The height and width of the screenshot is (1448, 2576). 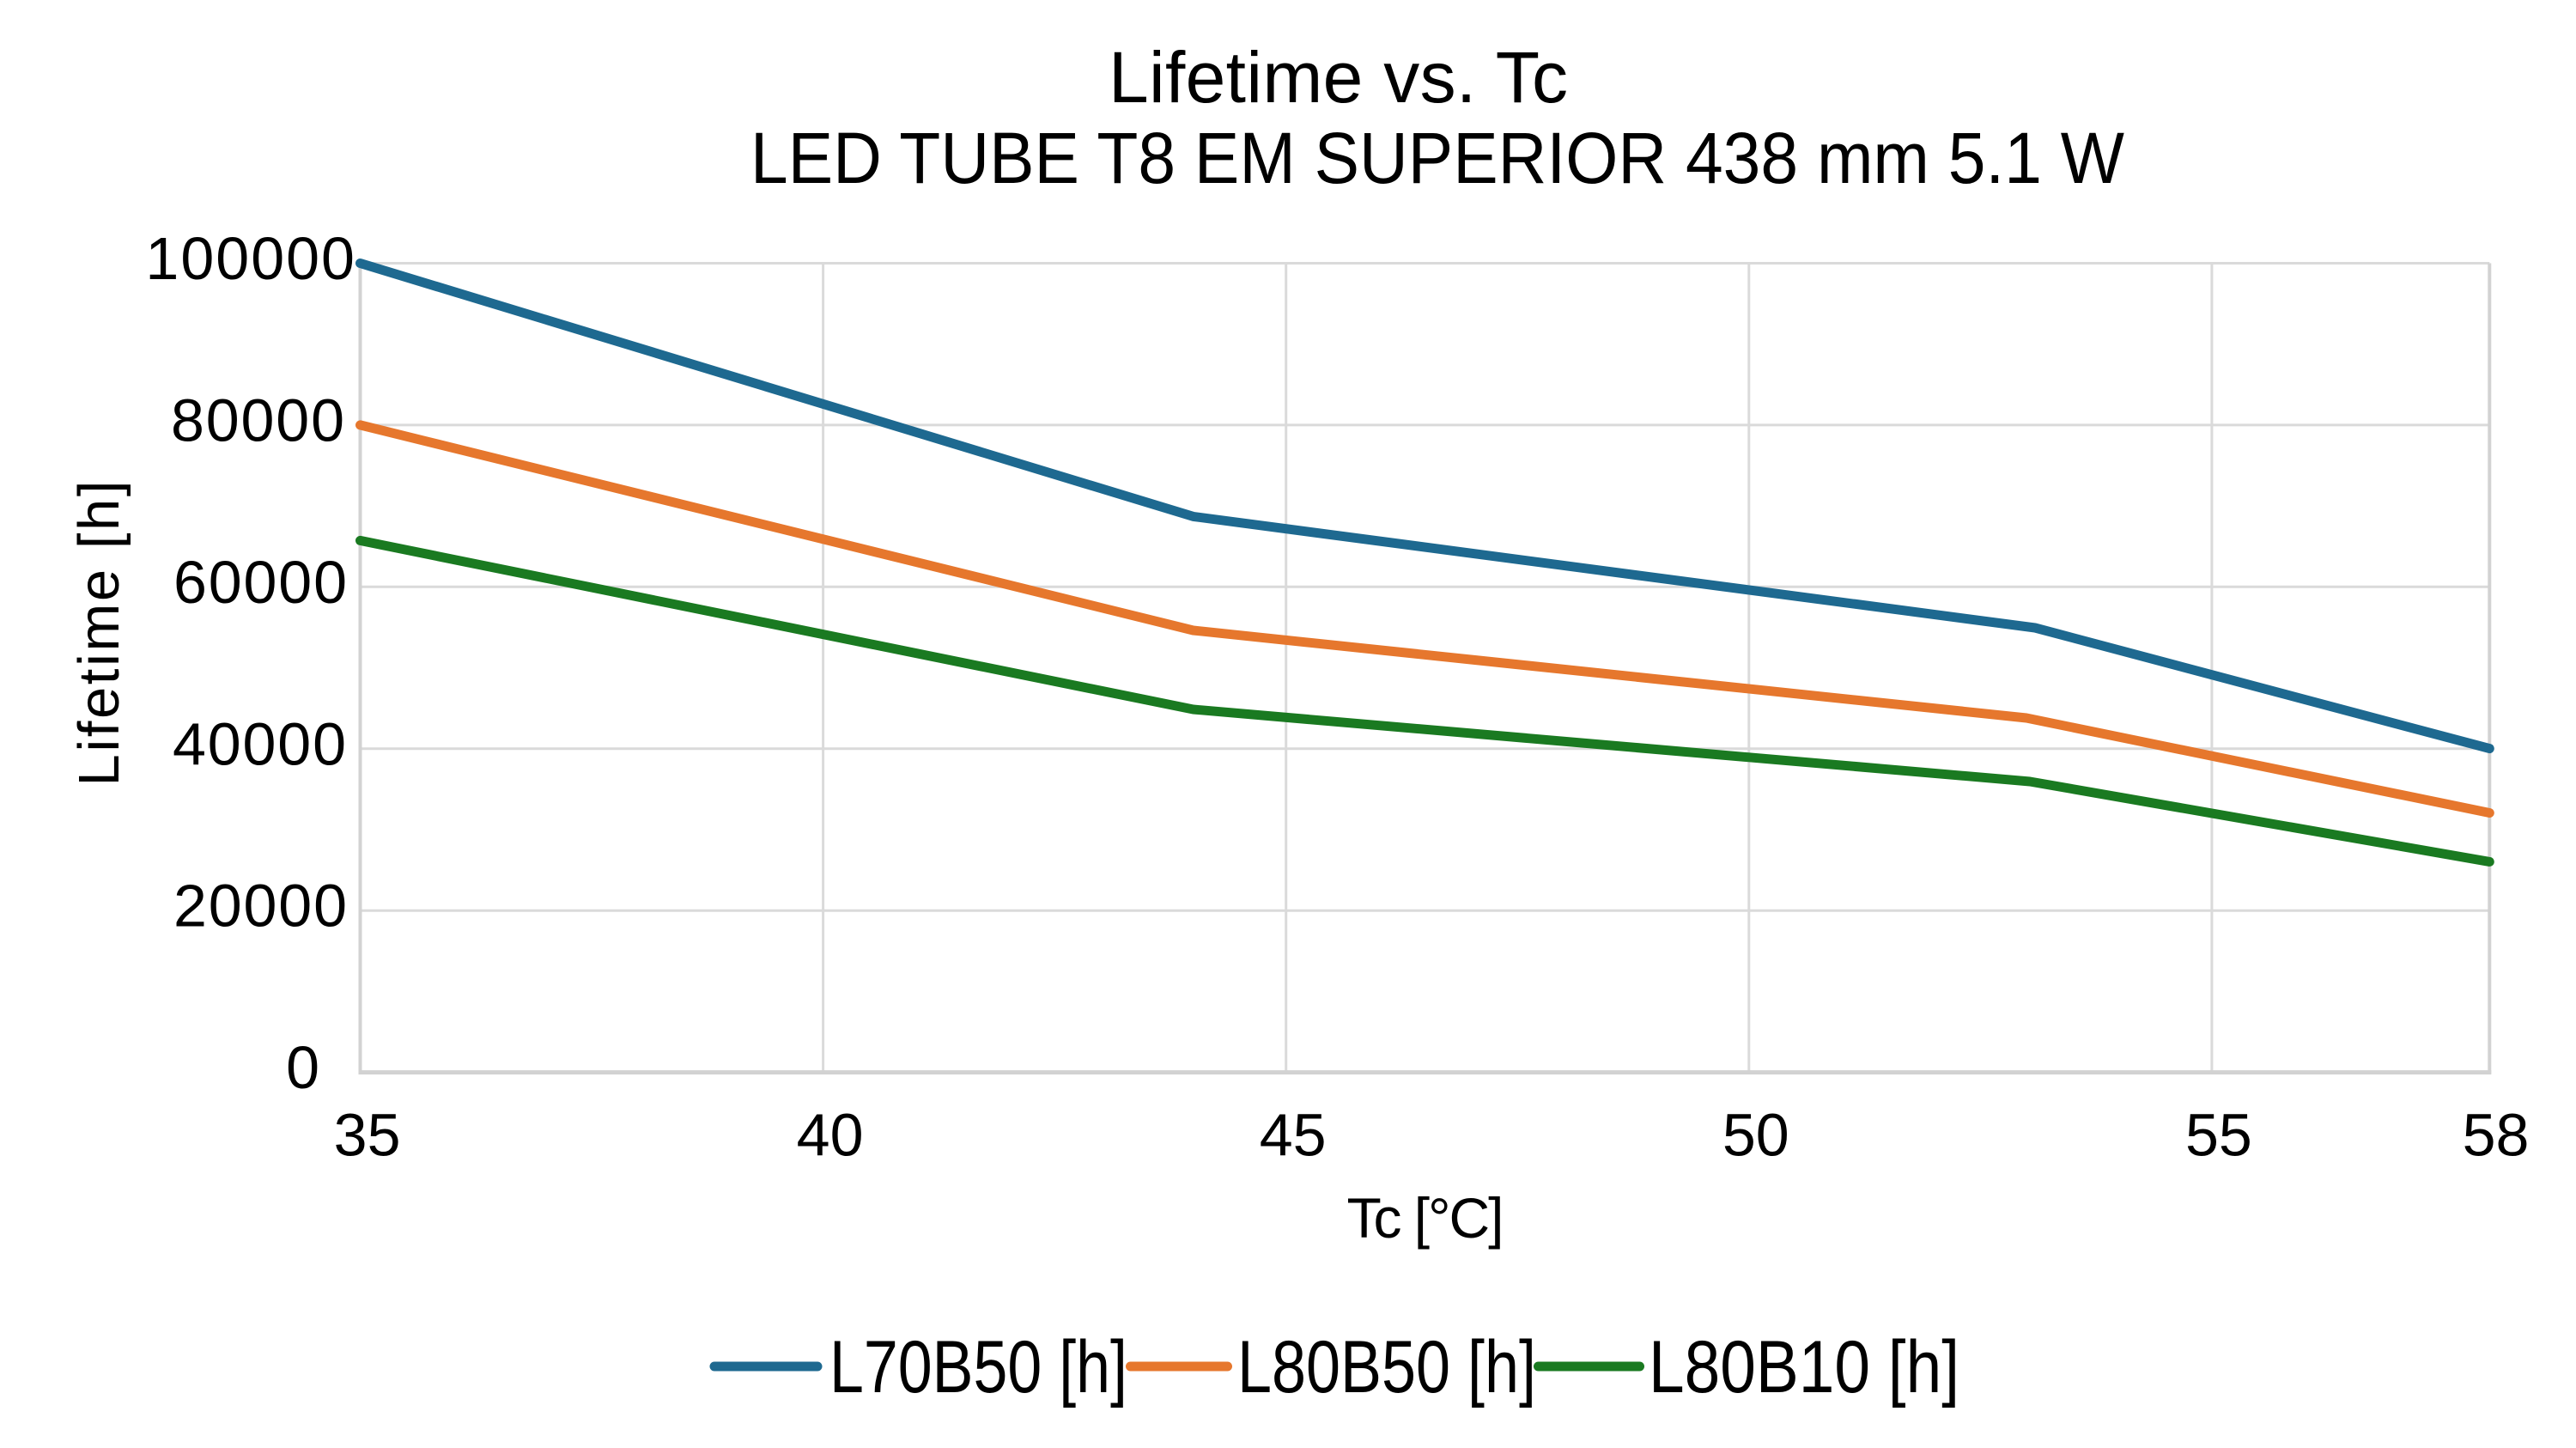 What do you see at coordinates (2496, 1135) in the screenshot?
I see `svg-text: 58` at bounding box center [2496, 1135].